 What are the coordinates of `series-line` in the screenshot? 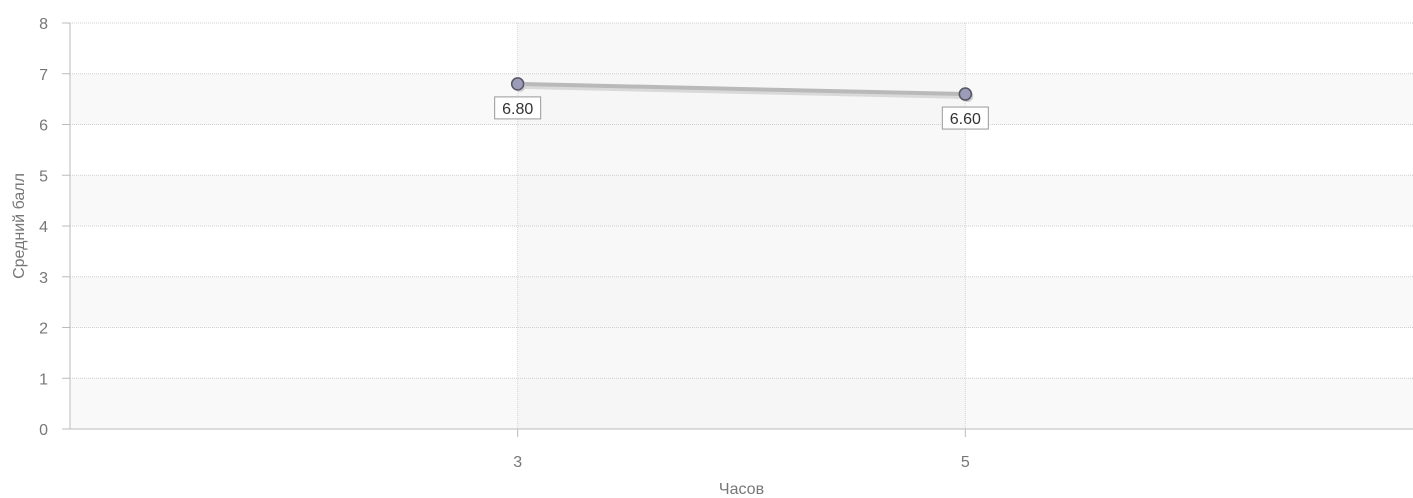 It's located at (741, 89).